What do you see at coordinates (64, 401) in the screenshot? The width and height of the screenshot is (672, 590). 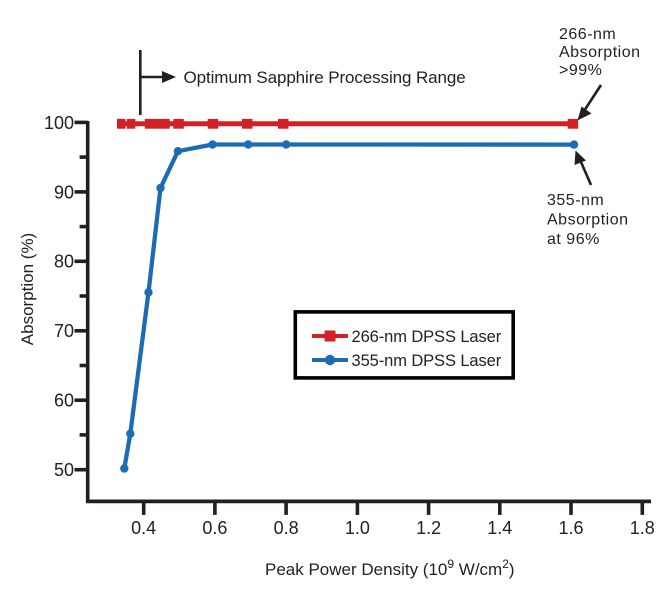 I see `svg-text: 60` at bounding box center [64, 401].